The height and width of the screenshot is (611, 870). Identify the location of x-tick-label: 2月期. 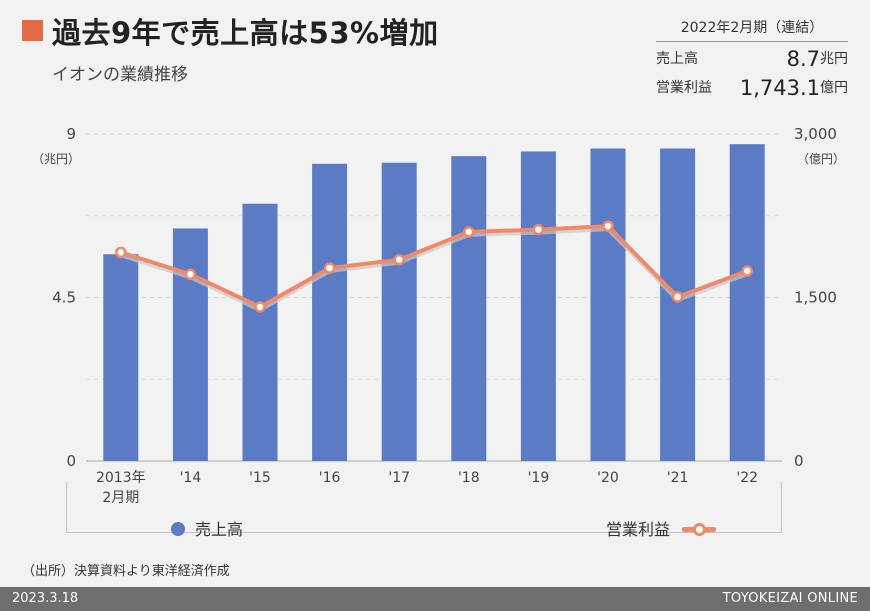
(120, 498).